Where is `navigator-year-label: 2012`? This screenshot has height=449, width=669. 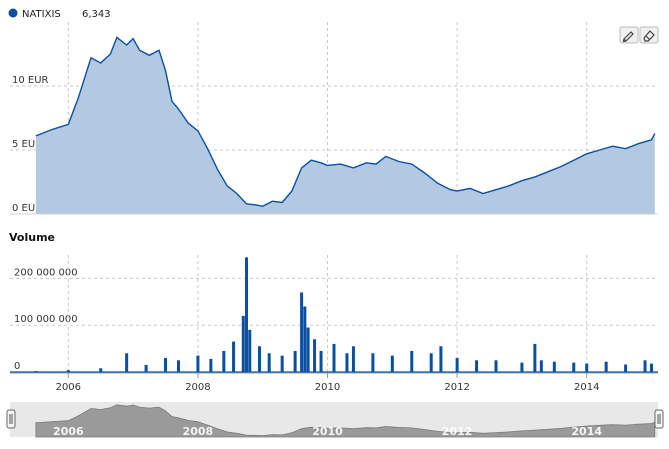 navigator-year-label: 2012 is located at coordinates (457, 431).